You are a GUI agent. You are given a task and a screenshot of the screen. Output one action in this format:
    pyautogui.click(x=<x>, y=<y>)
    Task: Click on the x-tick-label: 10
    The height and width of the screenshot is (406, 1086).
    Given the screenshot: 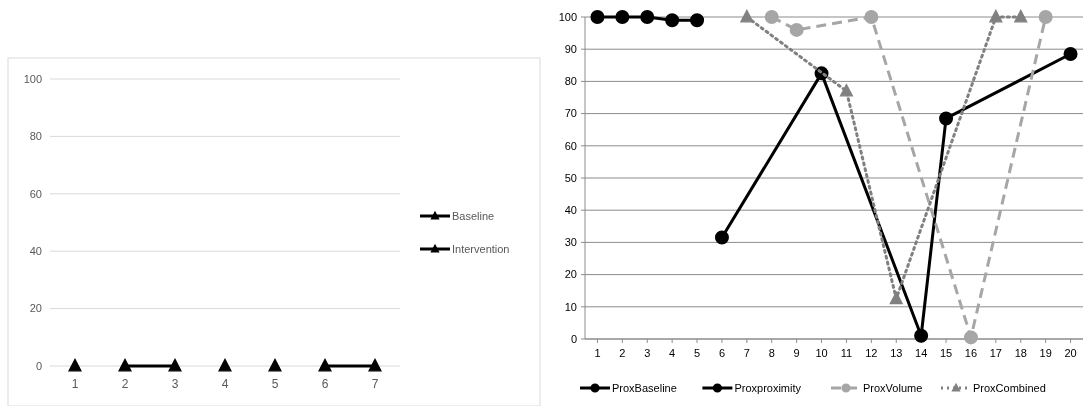 What is the action you would take?
    pyautogui.click(x=821, y=353)
    